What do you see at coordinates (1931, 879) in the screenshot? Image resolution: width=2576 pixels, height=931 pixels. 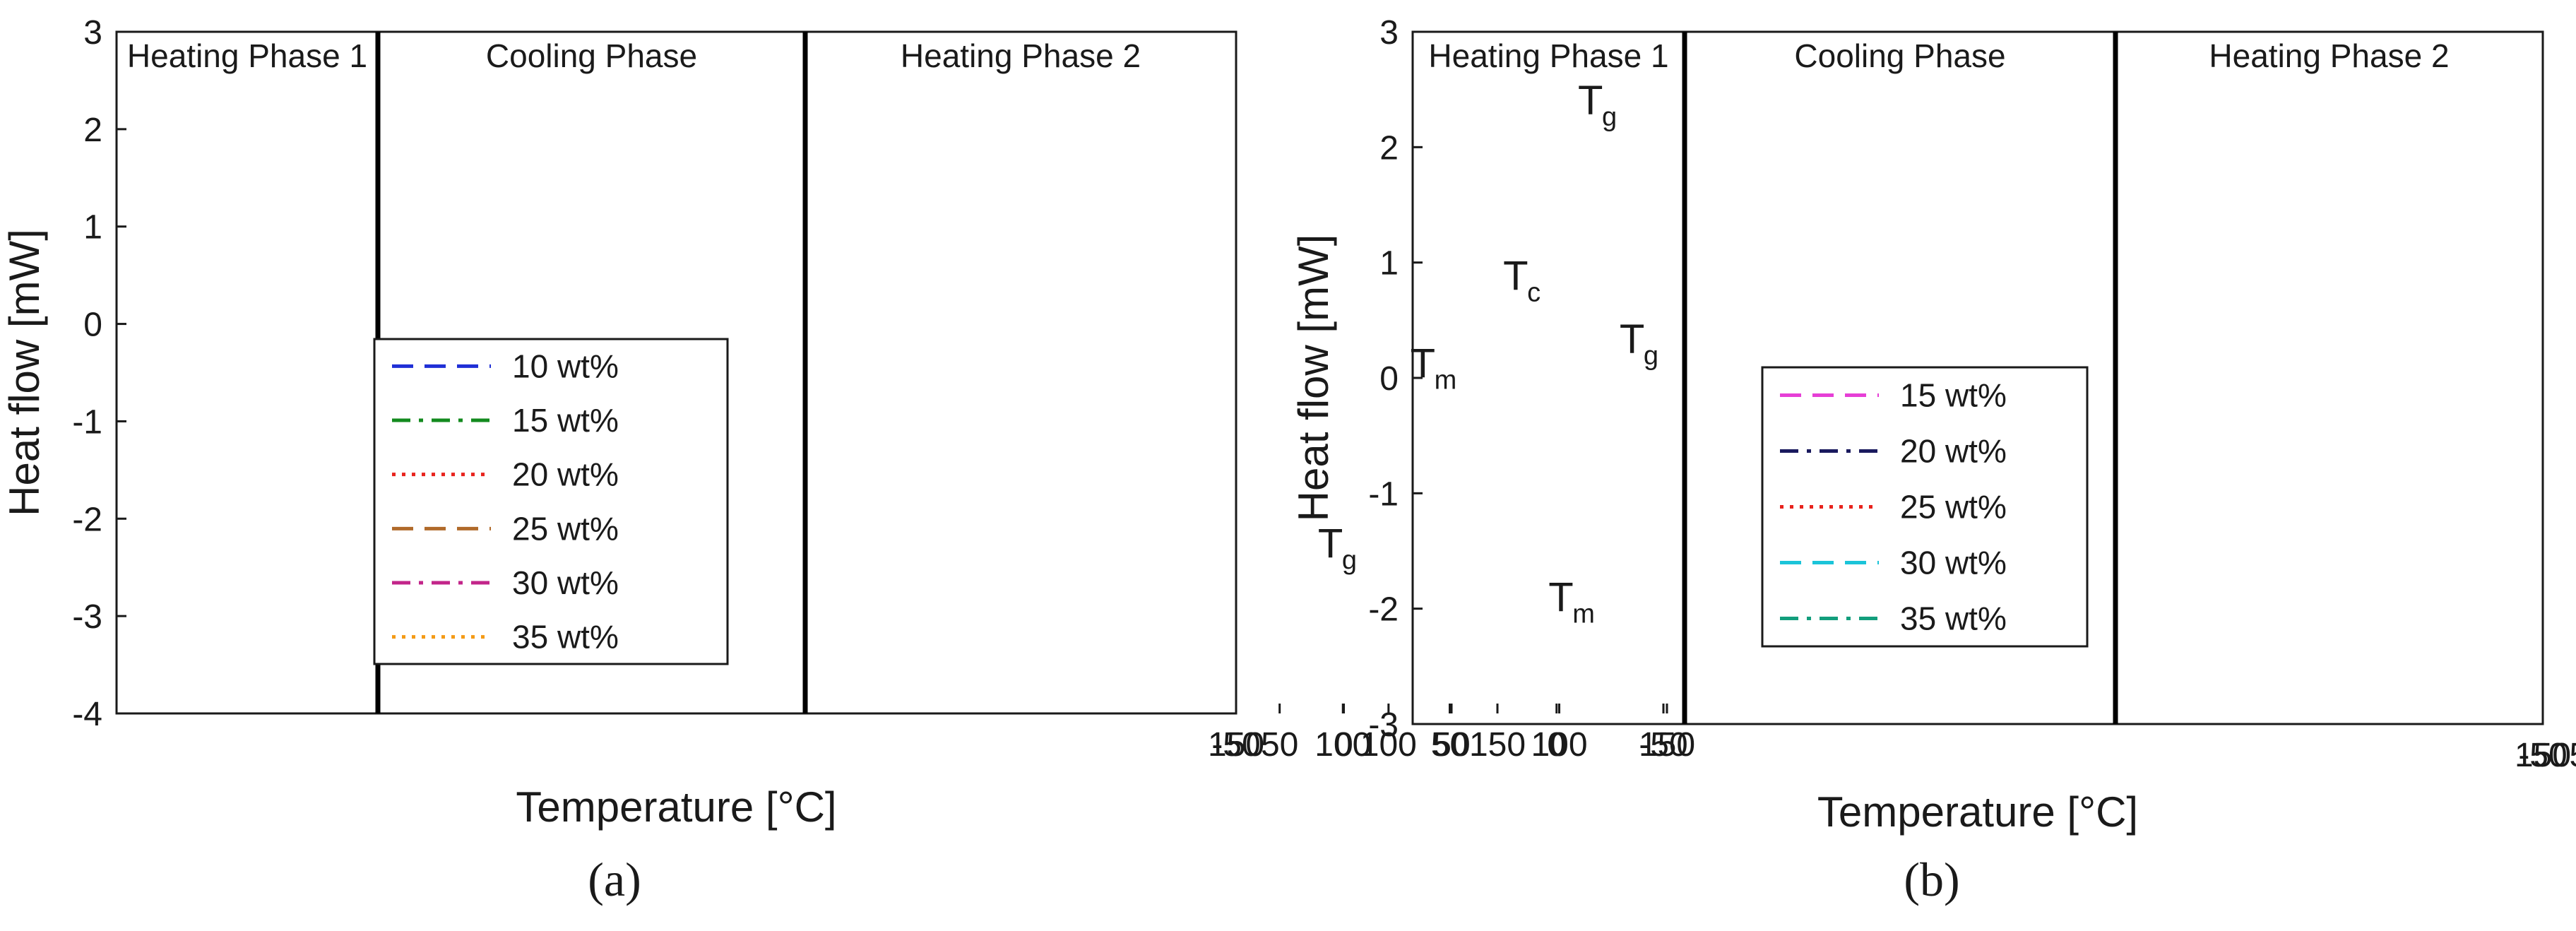 I see `caption-b: (b)` at bounding box center [1931, 879].